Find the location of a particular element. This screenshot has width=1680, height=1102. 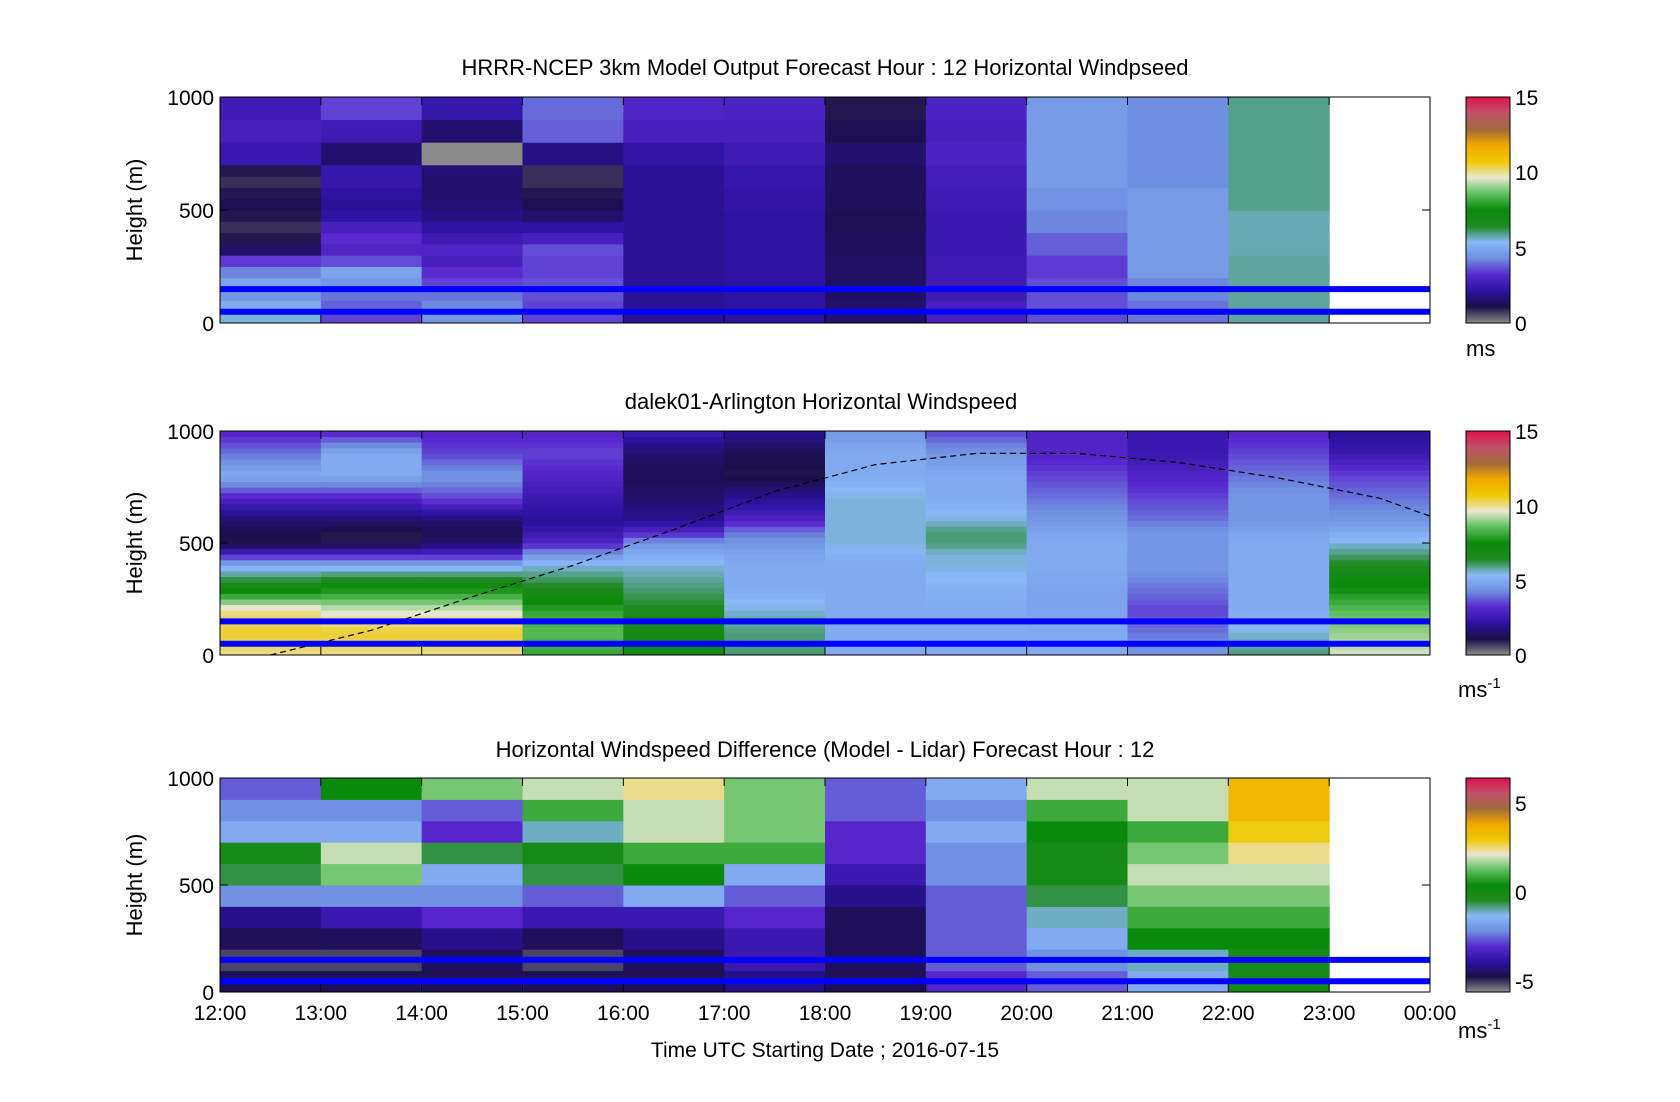

overlay-dashed-line is located at coordinates (850, 553).